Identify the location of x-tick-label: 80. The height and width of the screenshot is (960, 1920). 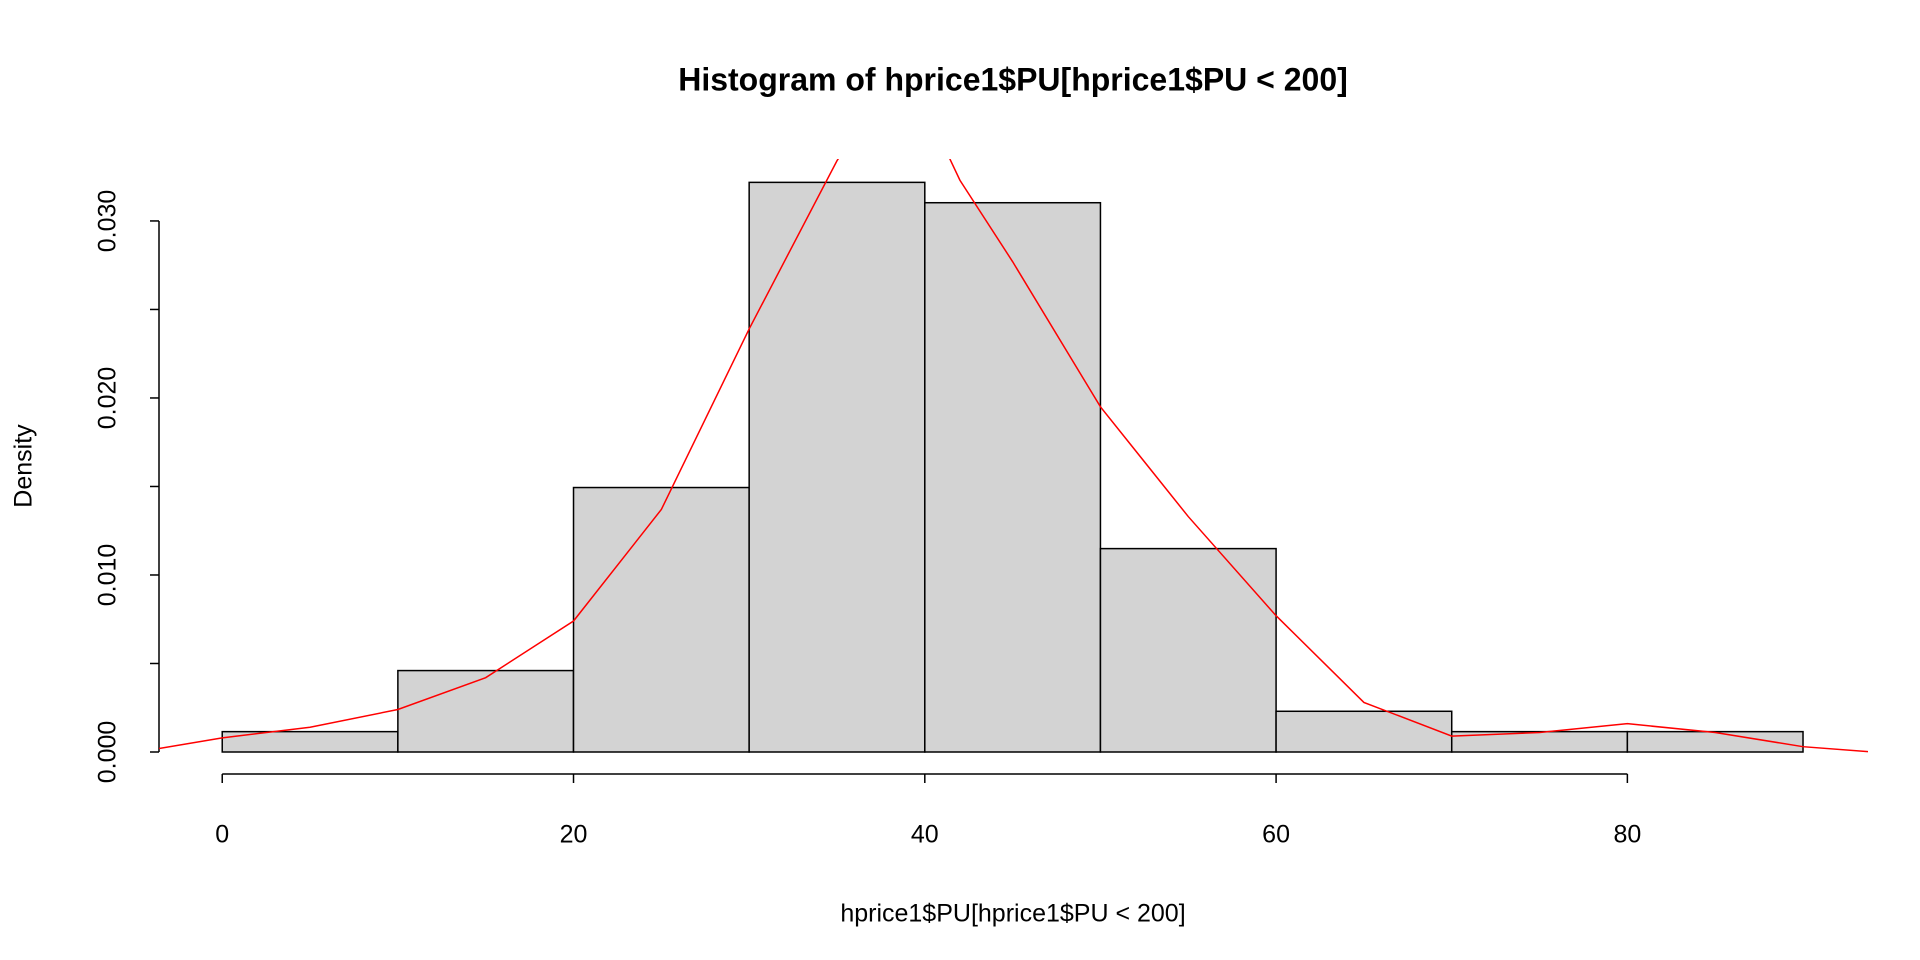
(1627, 835).